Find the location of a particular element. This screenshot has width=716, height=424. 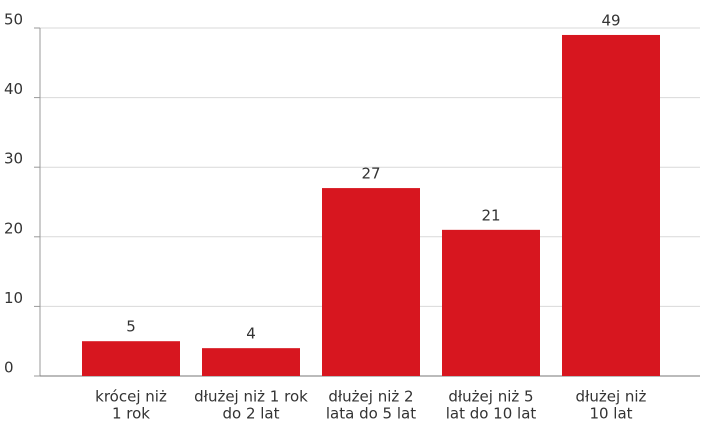

value-label: 49 is located at coordinates (610, 20).